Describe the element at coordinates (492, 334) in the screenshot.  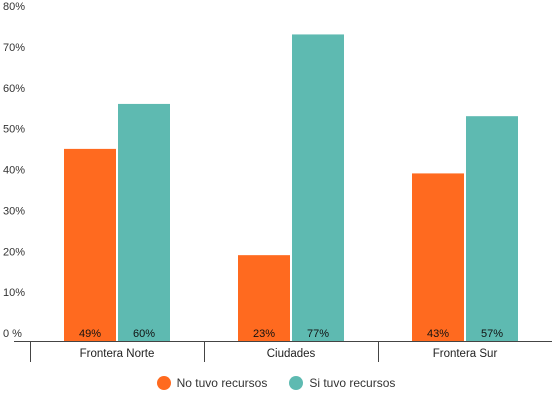
I see `data-label: 57%` at that location.